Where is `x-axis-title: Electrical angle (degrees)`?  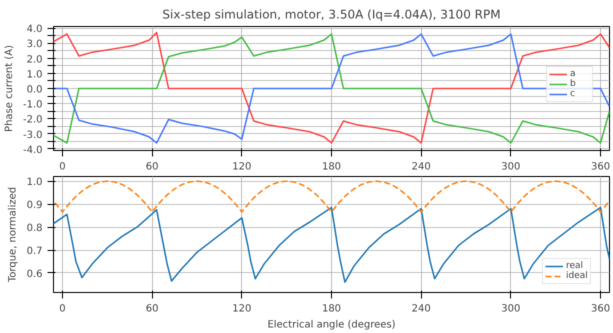
x-axis-title: Electrical angle (degrees) is located at coordinates (331, 325).